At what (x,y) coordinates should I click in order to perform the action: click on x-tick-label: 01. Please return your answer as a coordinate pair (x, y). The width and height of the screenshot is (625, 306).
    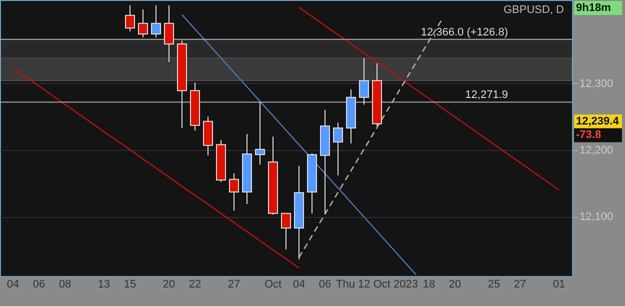
    Looking at the image, I should click on (559, 284).